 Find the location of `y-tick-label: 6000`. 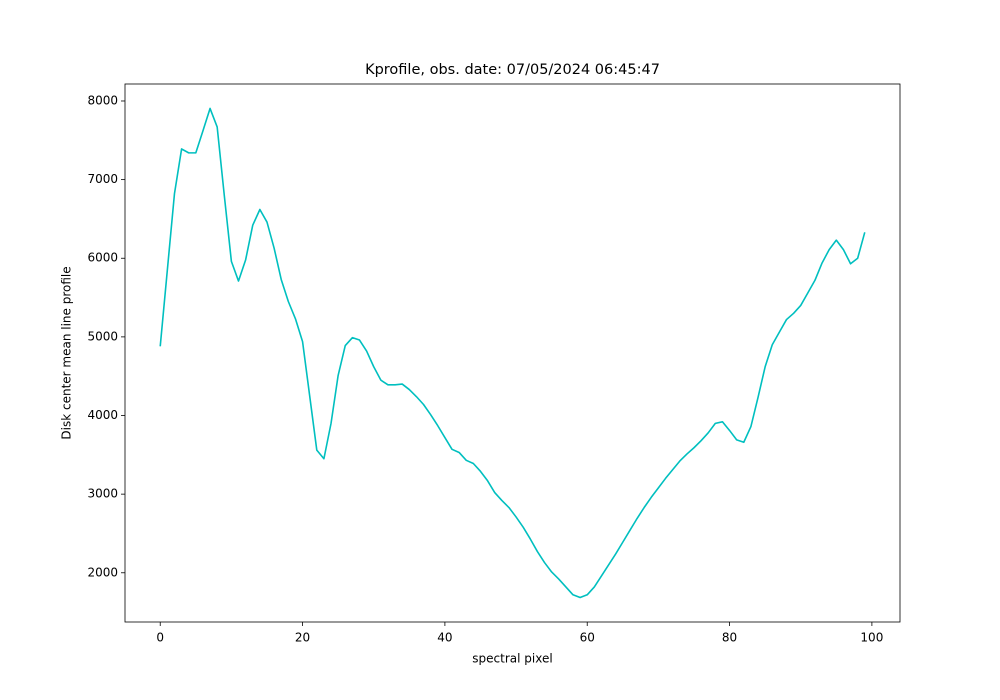

y-tick-label: 6000 is located at coordinates (102, 258).